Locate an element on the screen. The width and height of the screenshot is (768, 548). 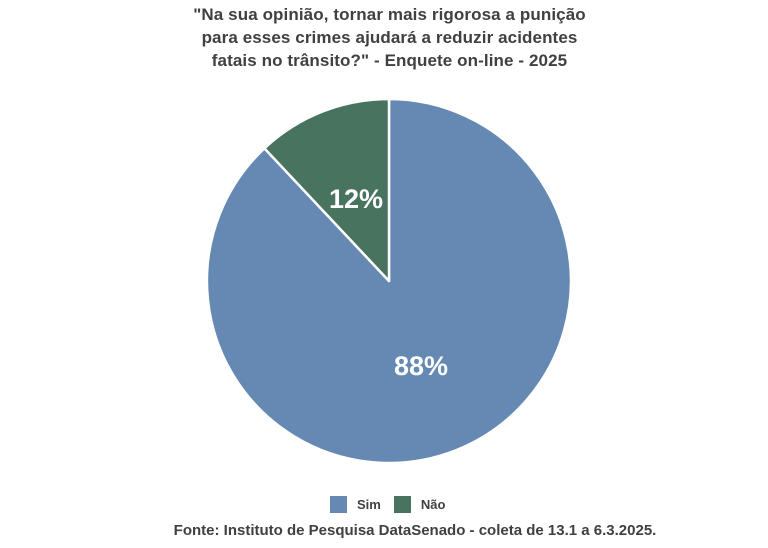
slice-label-nao: 12% is located at coordinates (356, 199).